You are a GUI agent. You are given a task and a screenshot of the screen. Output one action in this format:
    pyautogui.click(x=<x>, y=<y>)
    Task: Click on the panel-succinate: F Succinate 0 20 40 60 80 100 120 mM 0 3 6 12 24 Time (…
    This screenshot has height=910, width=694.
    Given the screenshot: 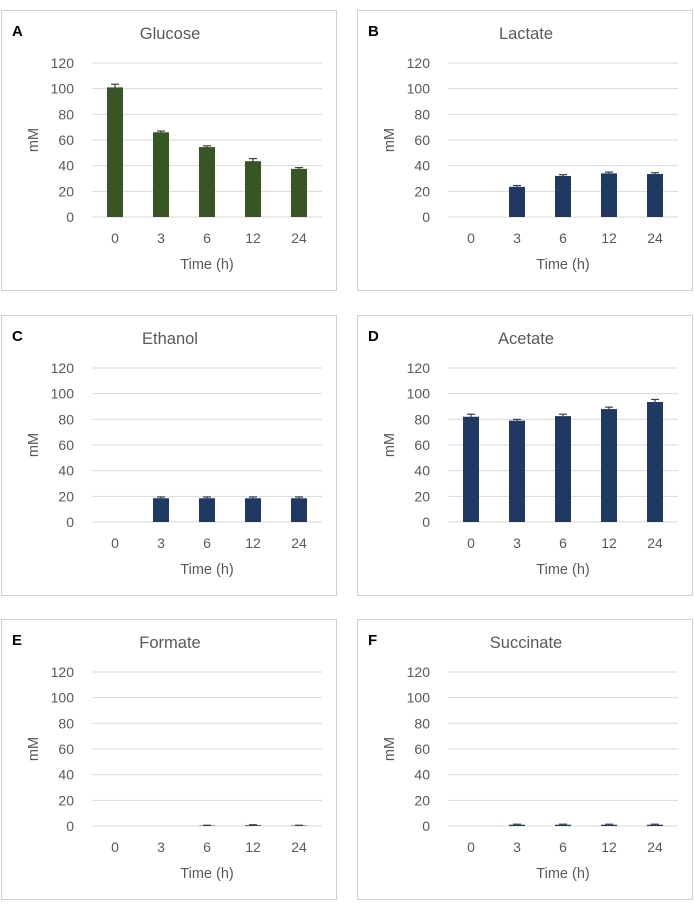 What is the action you would take?
    pyautogui.click(x=525, y=759)
    